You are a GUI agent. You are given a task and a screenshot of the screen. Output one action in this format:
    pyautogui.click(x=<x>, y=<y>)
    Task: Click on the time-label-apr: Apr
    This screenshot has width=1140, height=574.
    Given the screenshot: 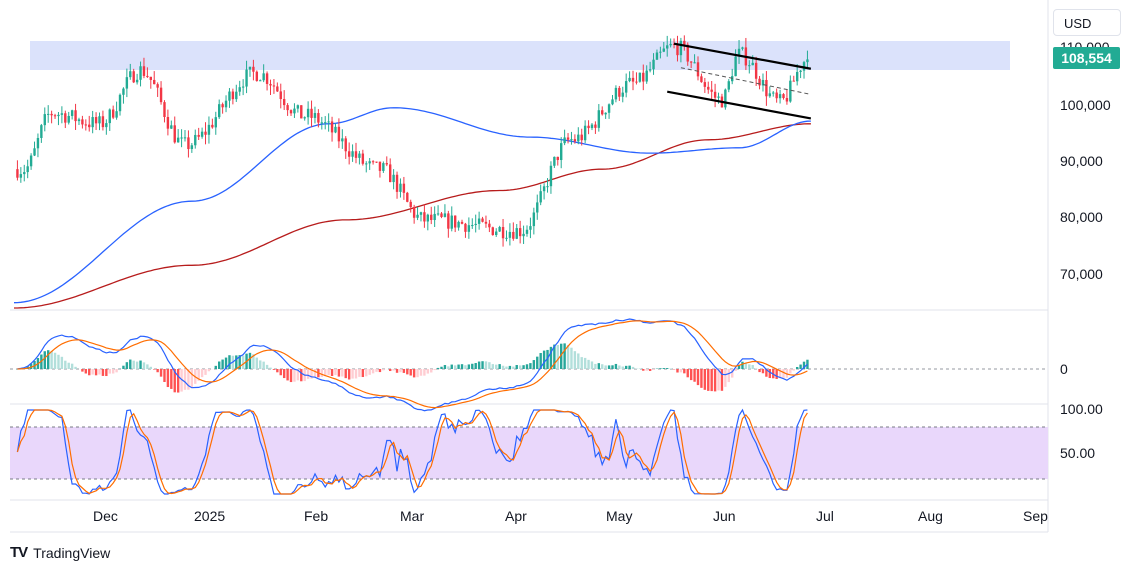 What is the action you would take?
    pyautogui.click(x=516, y=516)
    